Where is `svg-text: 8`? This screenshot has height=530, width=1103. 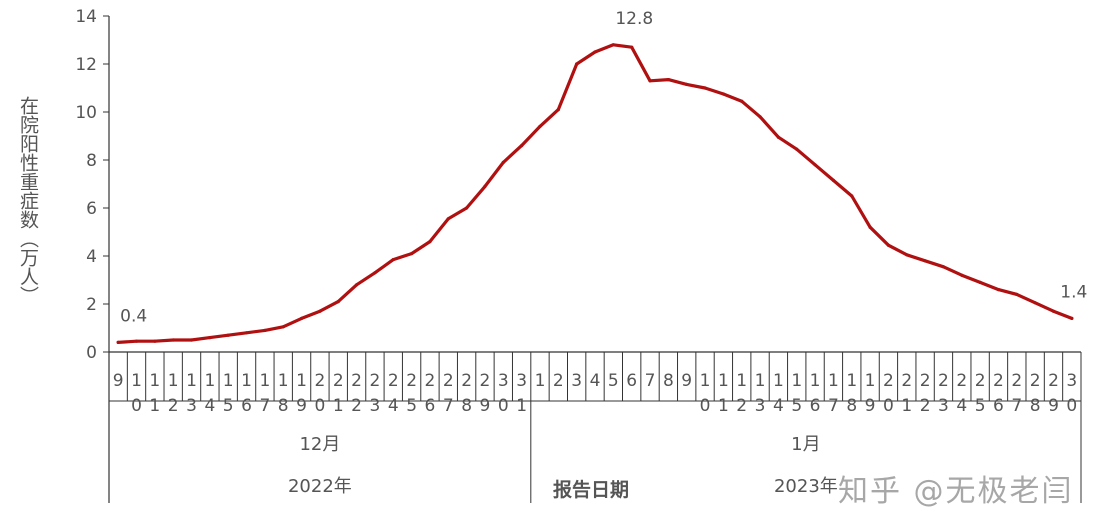 svg-text: 8 is located at coordinates (283, 406).